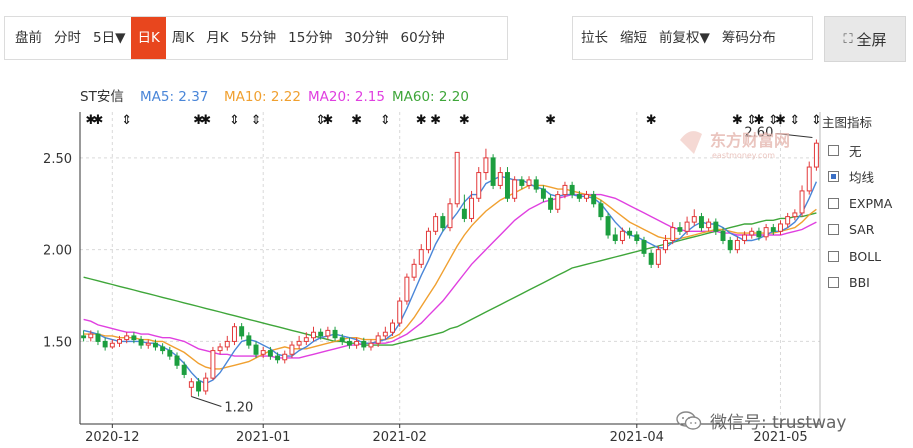 This screenshot has height=448, width=913. What do you see at coordinates (867, 230) in the screenshot?
I see `indicator-option-sar: SAR` at bounding box center [867, 230].